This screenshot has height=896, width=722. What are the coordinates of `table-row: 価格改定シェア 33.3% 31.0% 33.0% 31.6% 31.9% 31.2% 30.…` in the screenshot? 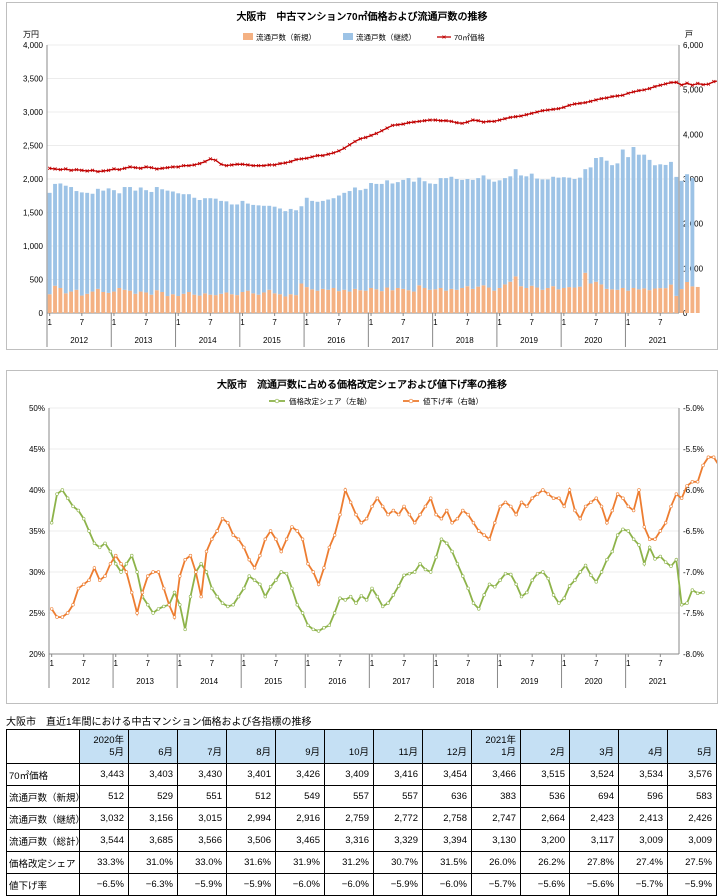 It's located at (361, 862).